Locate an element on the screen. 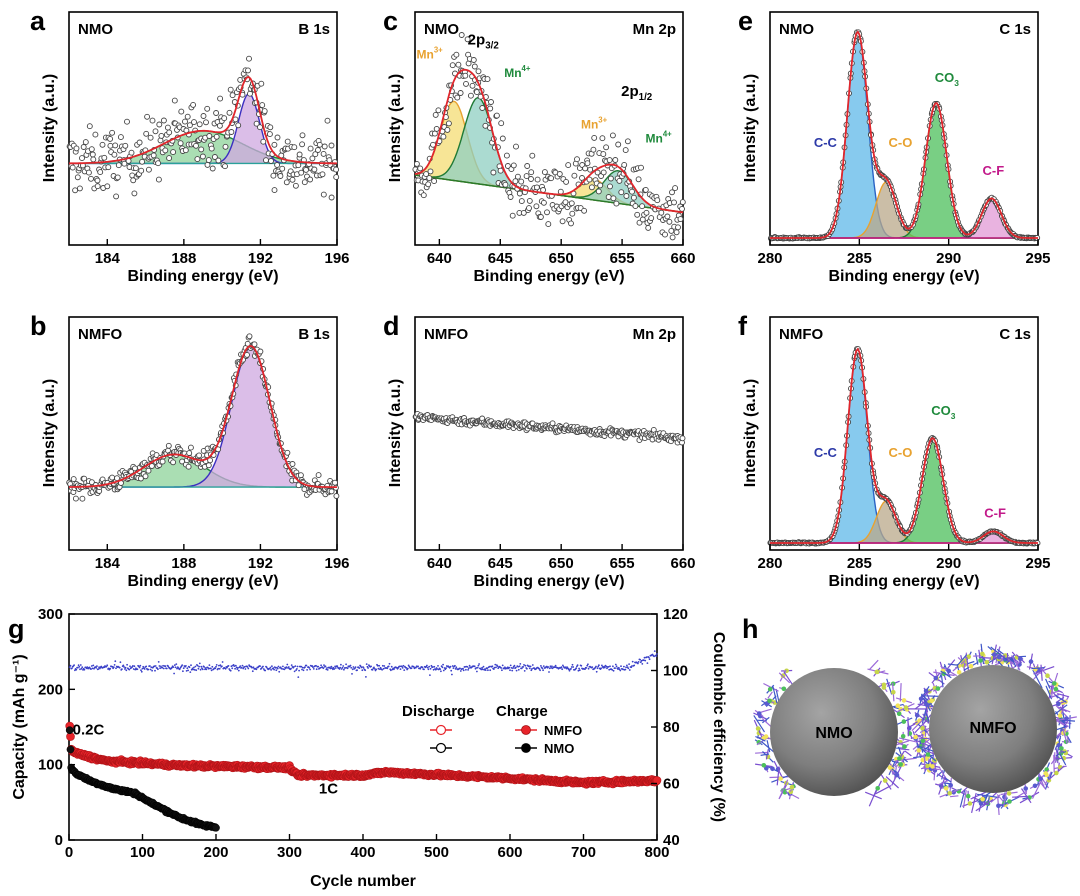 This screenshot has height=896, width=1080. annotation: 2p3/2 is located at coordinates (484, 42).